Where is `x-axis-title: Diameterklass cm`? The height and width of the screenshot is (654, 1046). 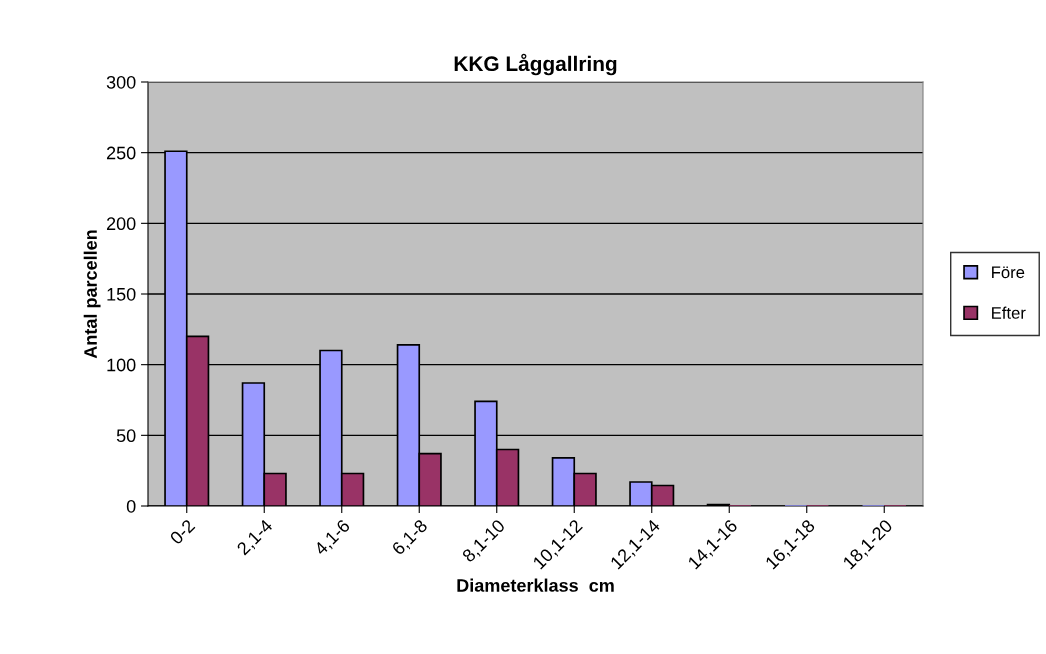 x-axis-title: Diameterklass cm is located at coordinates (535, 585).